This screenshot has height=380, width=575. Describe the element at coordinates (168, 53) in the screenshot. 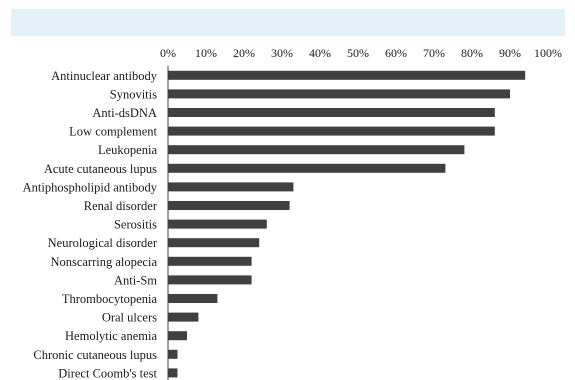

I see `x-tick-label: 0%` at that location.